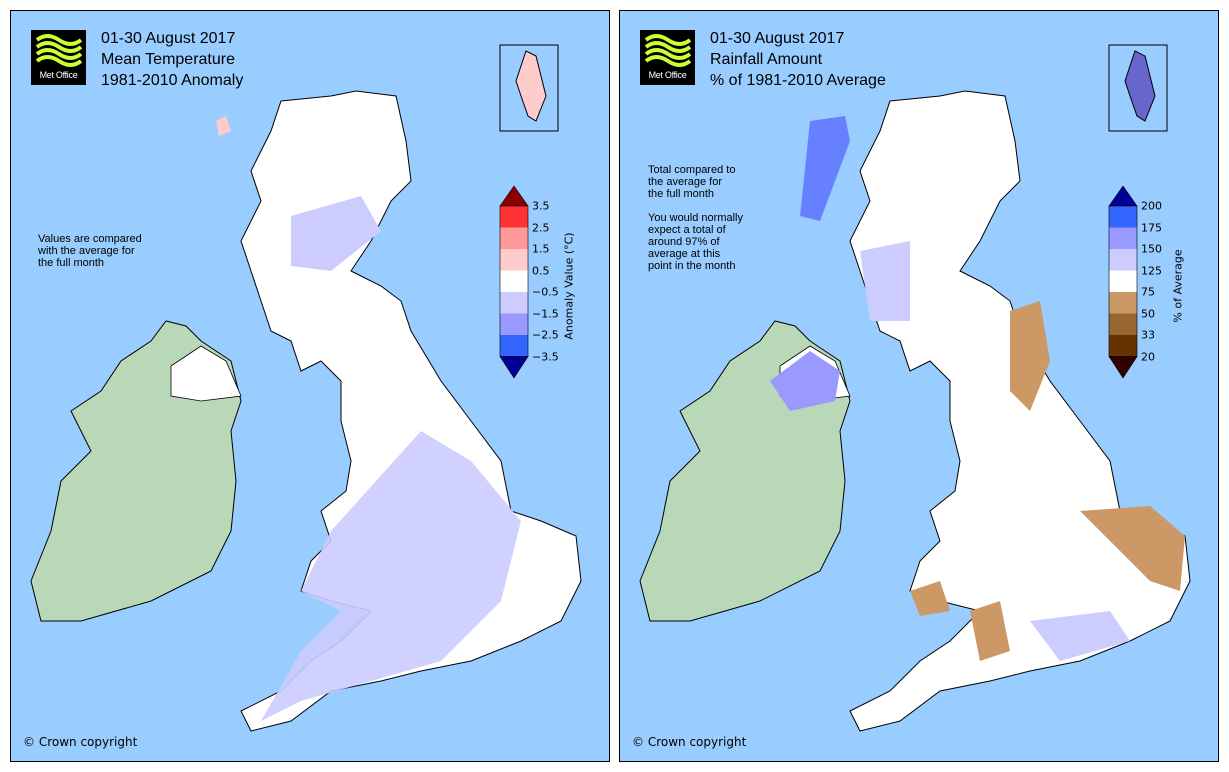 Image resolution: width=1229 pixels, height=772 pixels. I want to click on northern-ireland-region, so click(206, 373).